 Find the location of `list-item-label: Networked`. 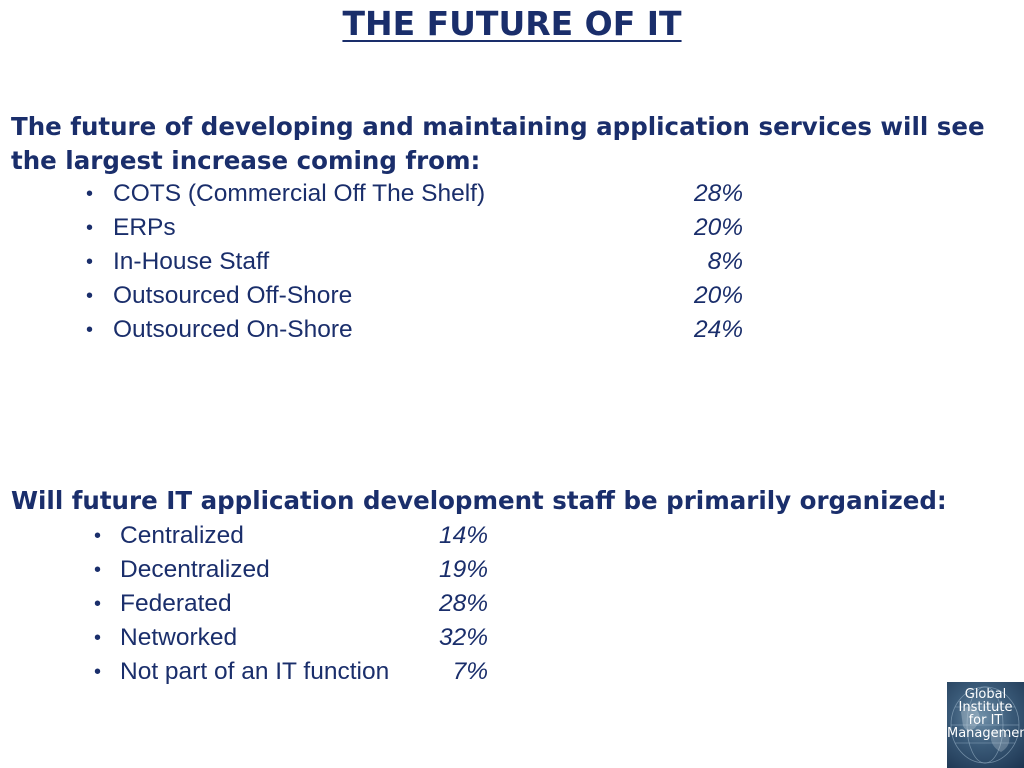

list-item-label: Networked is located at coordinates (179, 637).